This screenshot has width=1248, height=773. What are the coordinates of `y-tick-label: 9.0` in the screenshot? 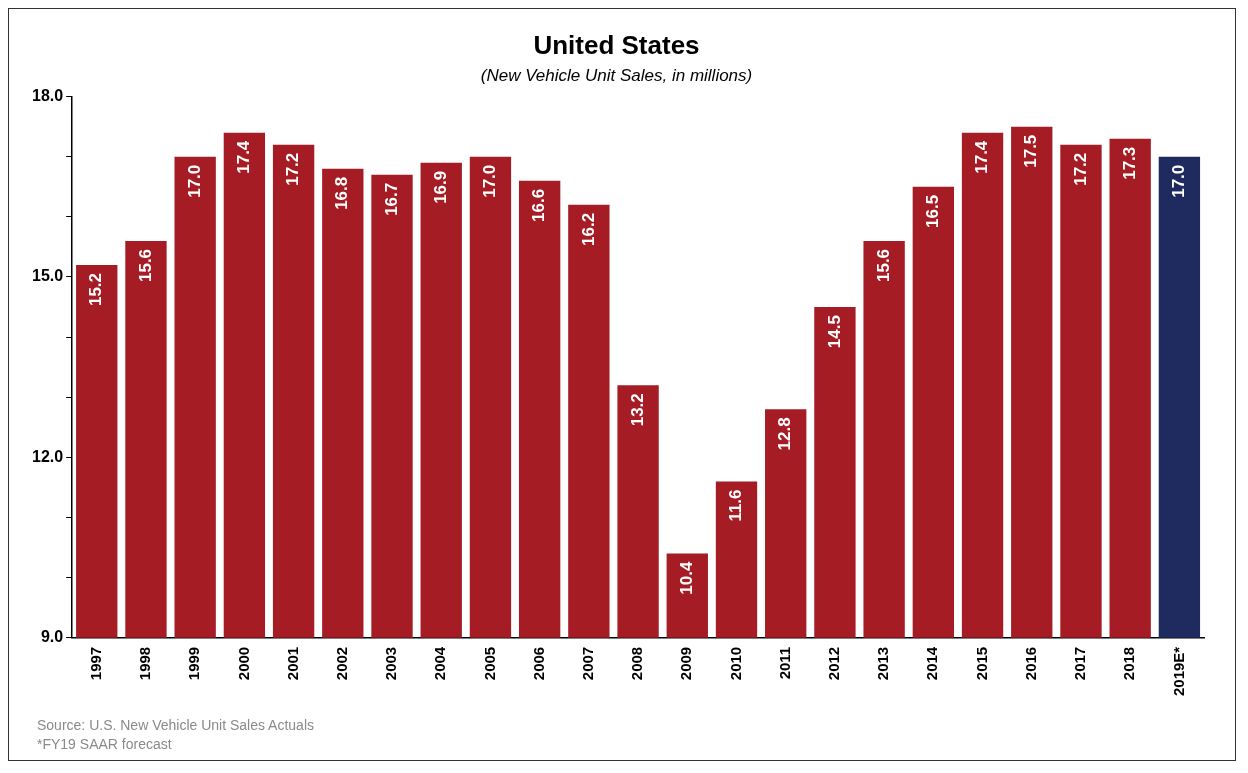 It's located at (52, 637).